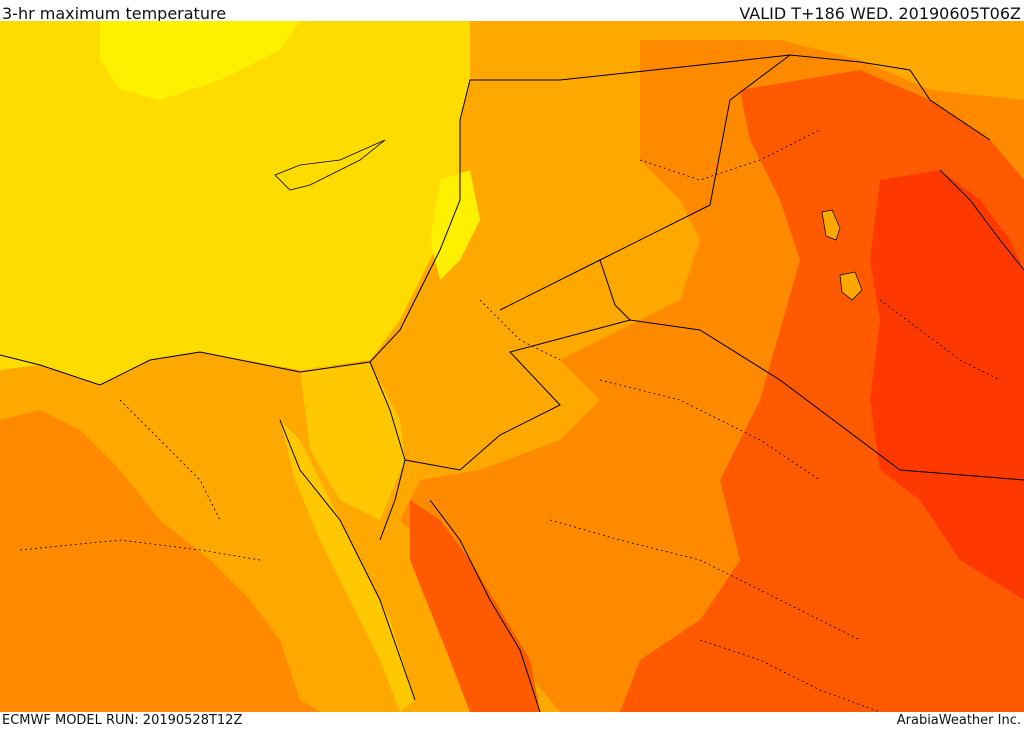 Image resolution: width=1024 pixels, height=729 pixels. What do you see at coordinates (114, 12) in the screenshot?
I see `map-title: 3-hr maximum temperature` at bounding box center [114, 12].